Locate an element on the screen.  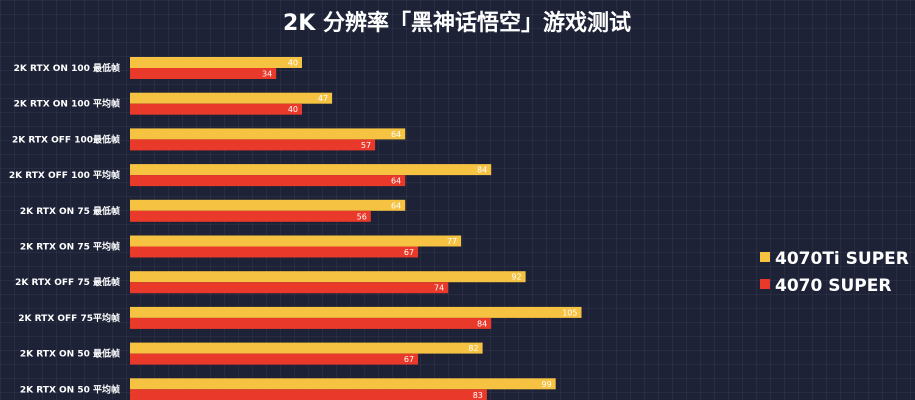
legend-label: 4070Ti SUPER is located at coordinates (842, 259).